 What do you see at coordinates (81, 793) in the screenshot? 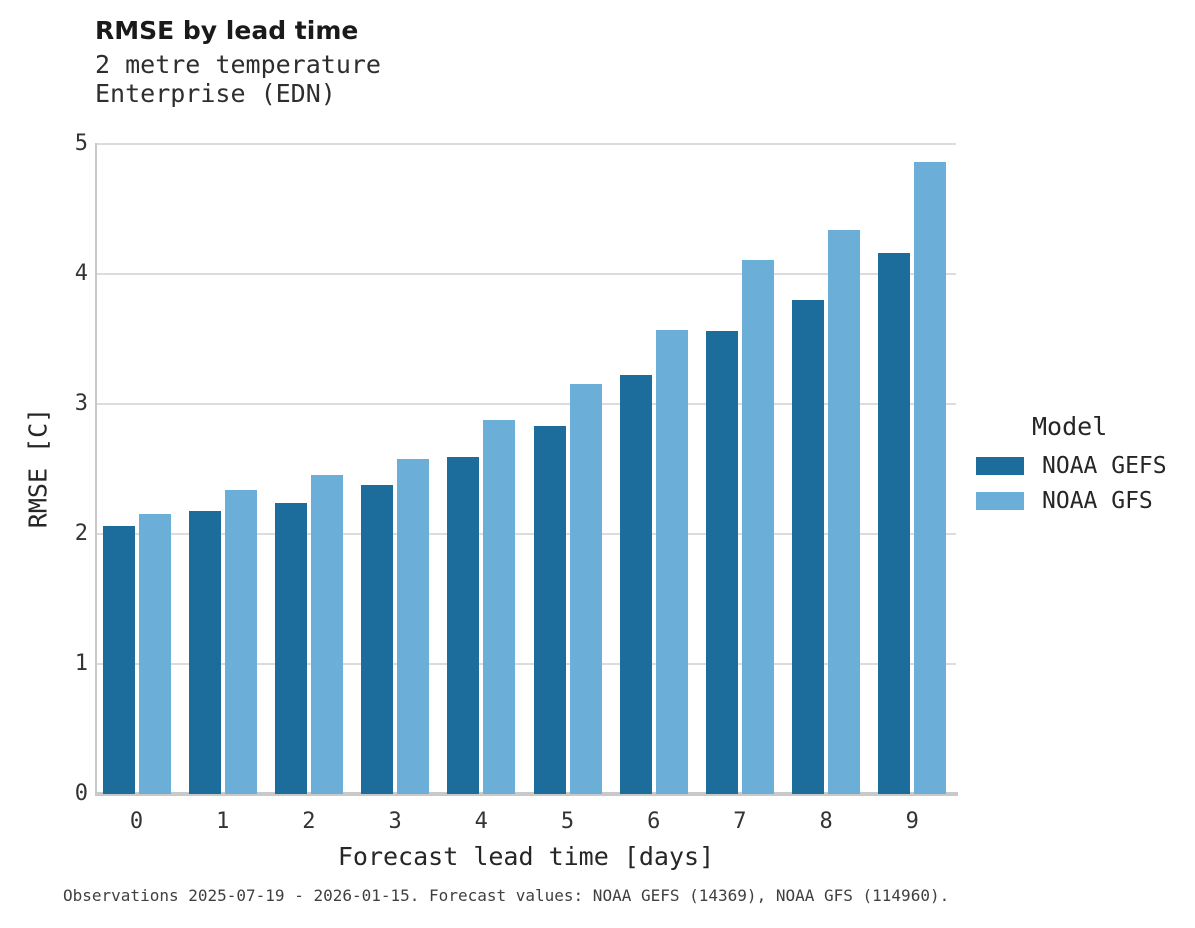
I see `y-tick-label-0: 0` at bounding box center [81, 793].